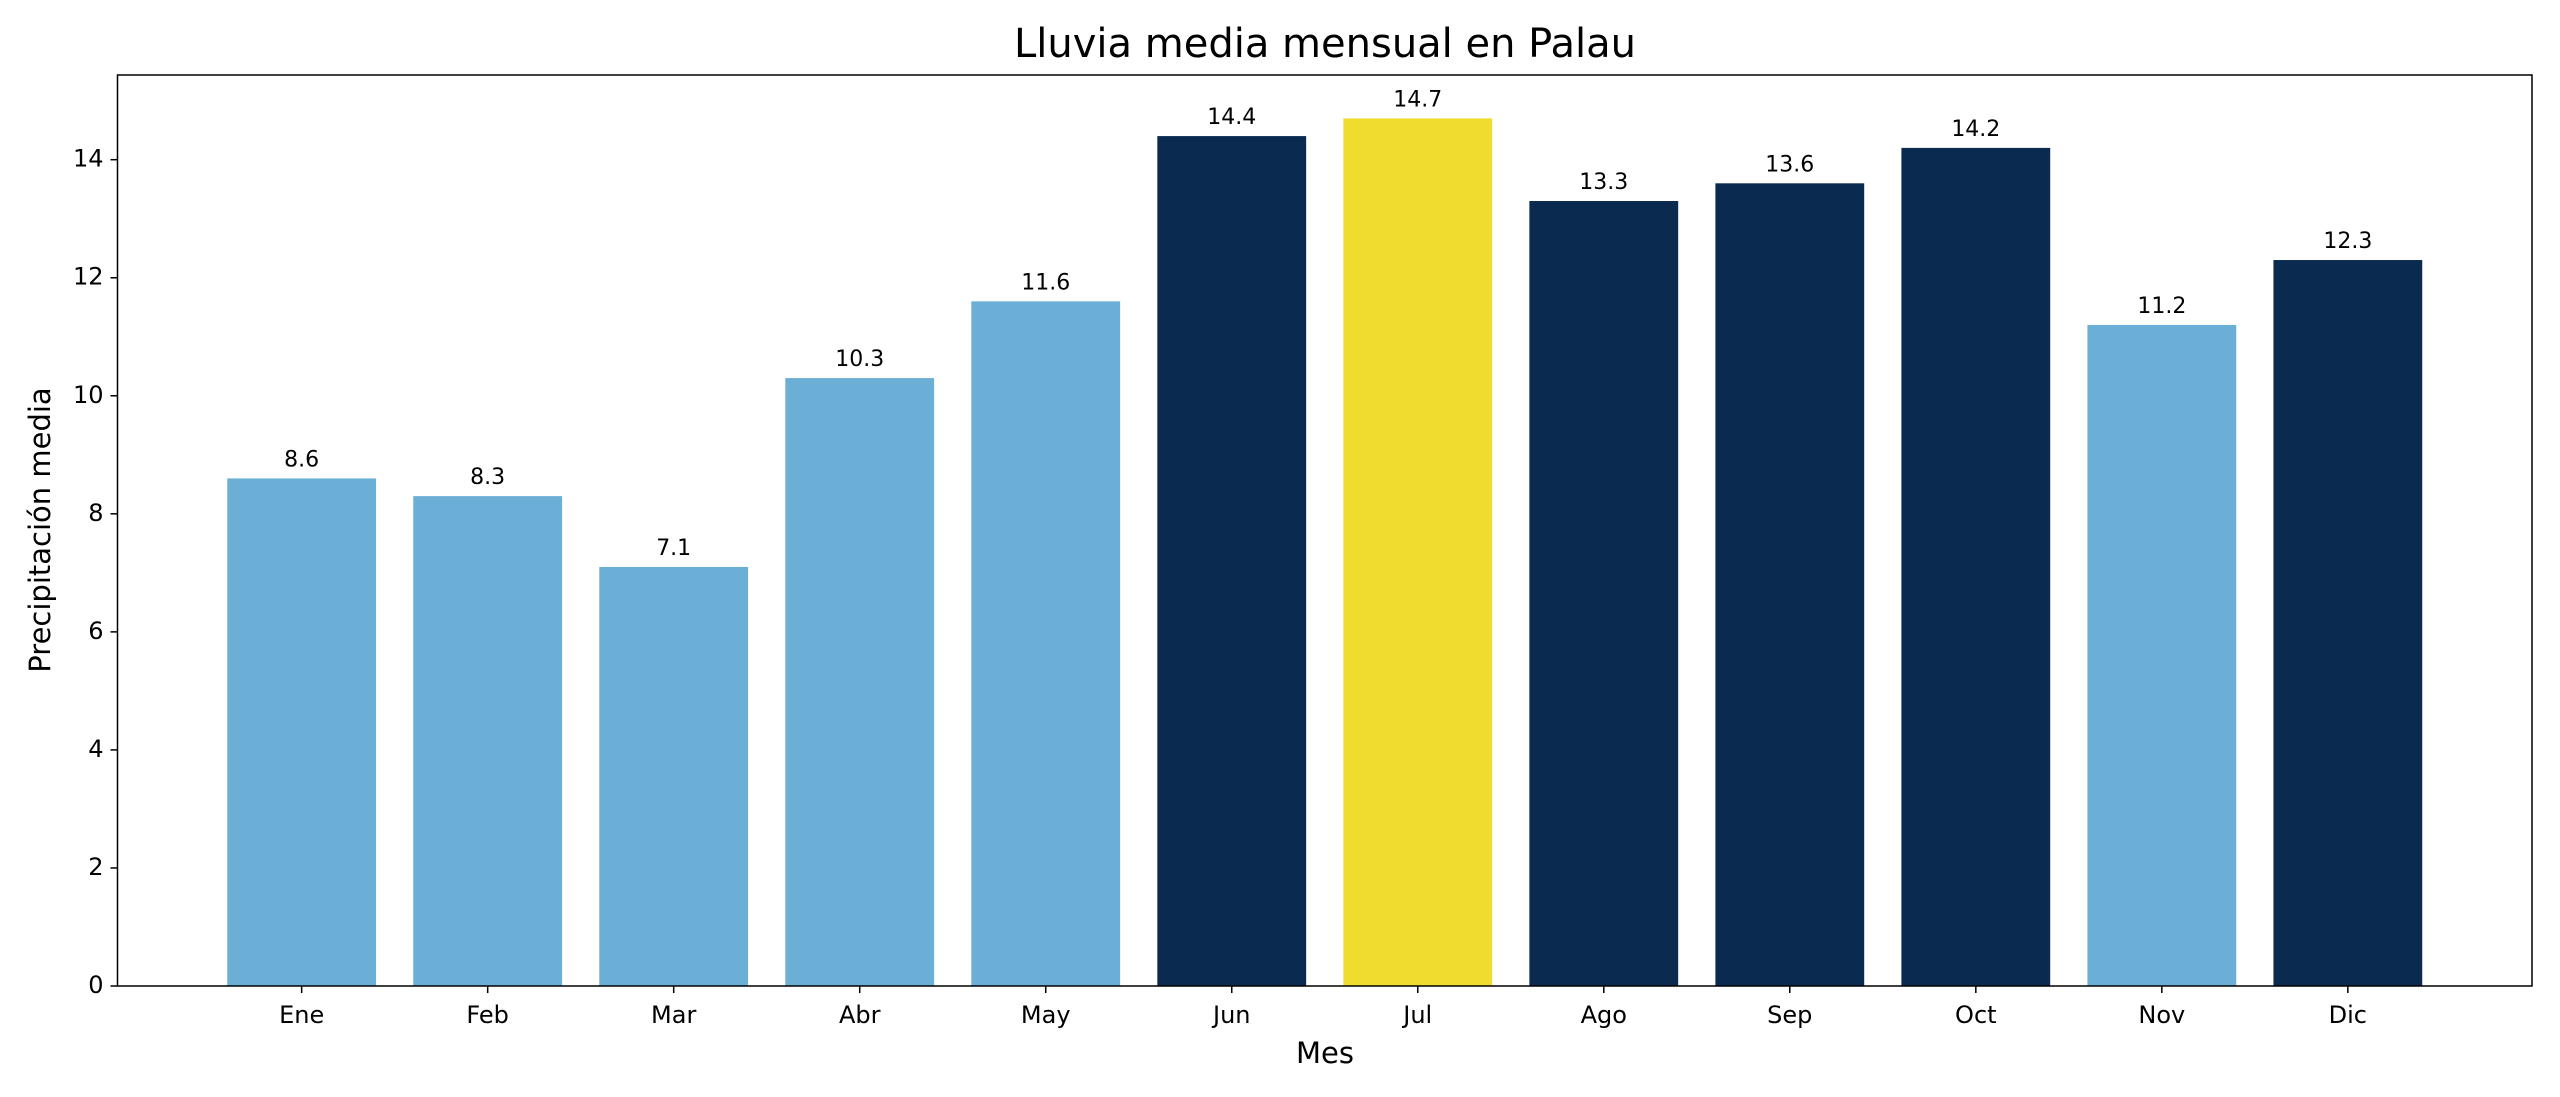 This screenshot has height=1097, width=2560. Describe the element at coordinates (95, 985) in the screenshot. I see `y-tick-label: 0` at that location.